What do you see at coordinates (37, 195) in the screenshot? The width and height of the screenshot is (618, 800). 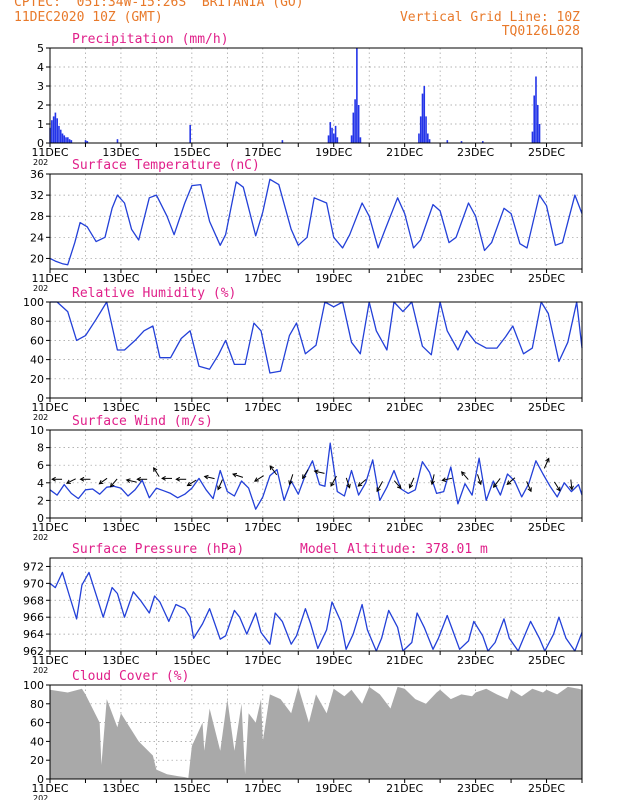 I see `y-tick-label: 32` at bounding box center [37, 195].